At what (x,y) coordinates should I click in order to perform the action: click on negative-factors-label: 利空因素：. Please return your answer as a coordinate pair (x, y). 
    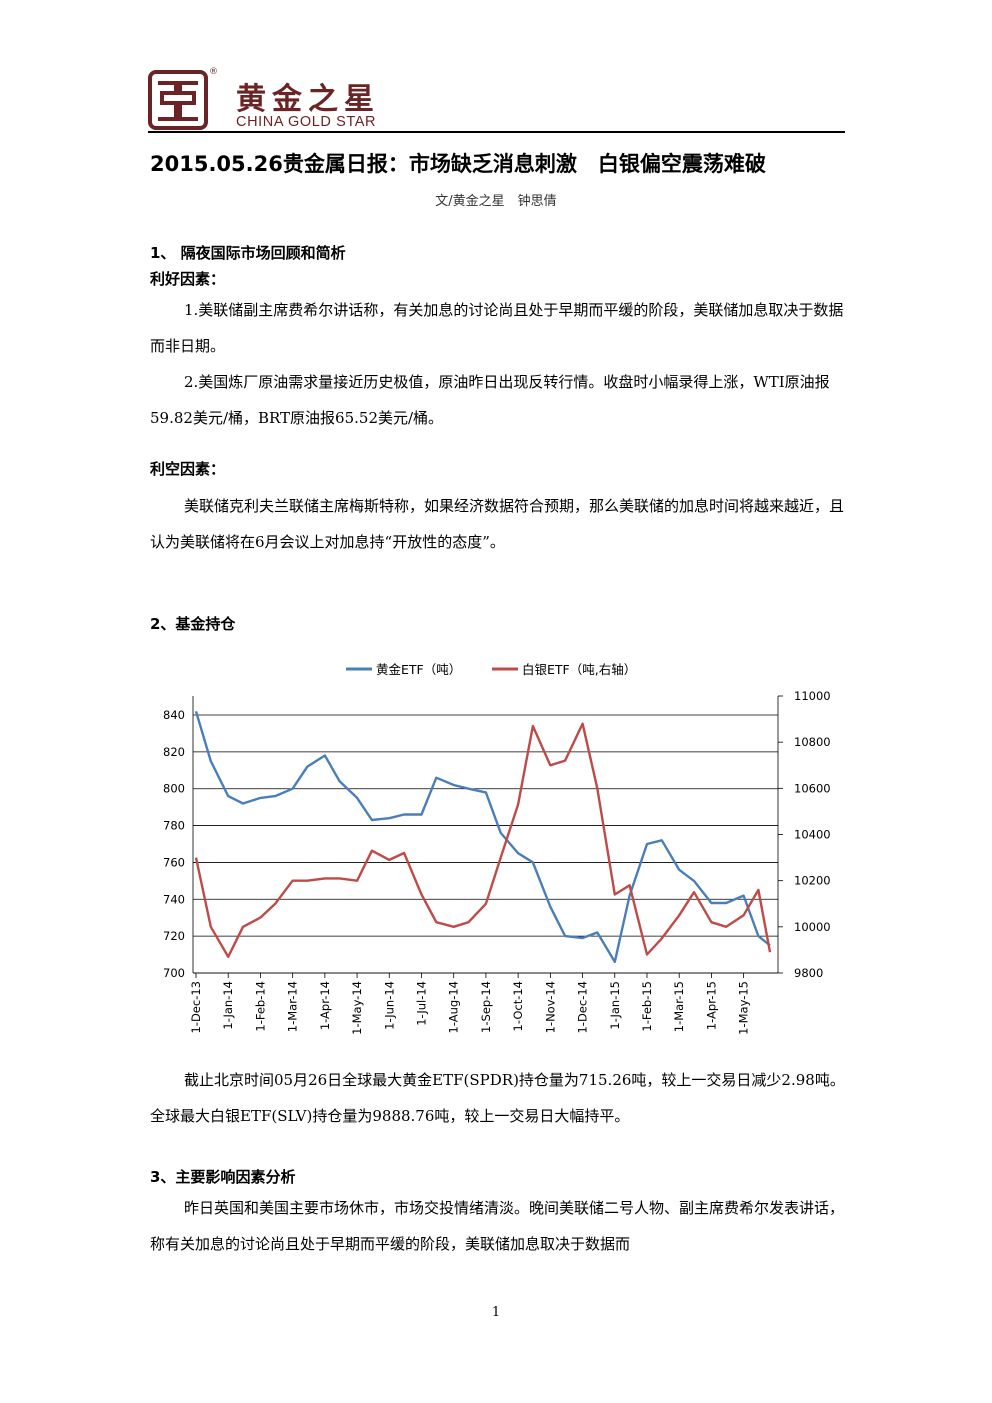
    Looking at the image, I should click on (188, 469).